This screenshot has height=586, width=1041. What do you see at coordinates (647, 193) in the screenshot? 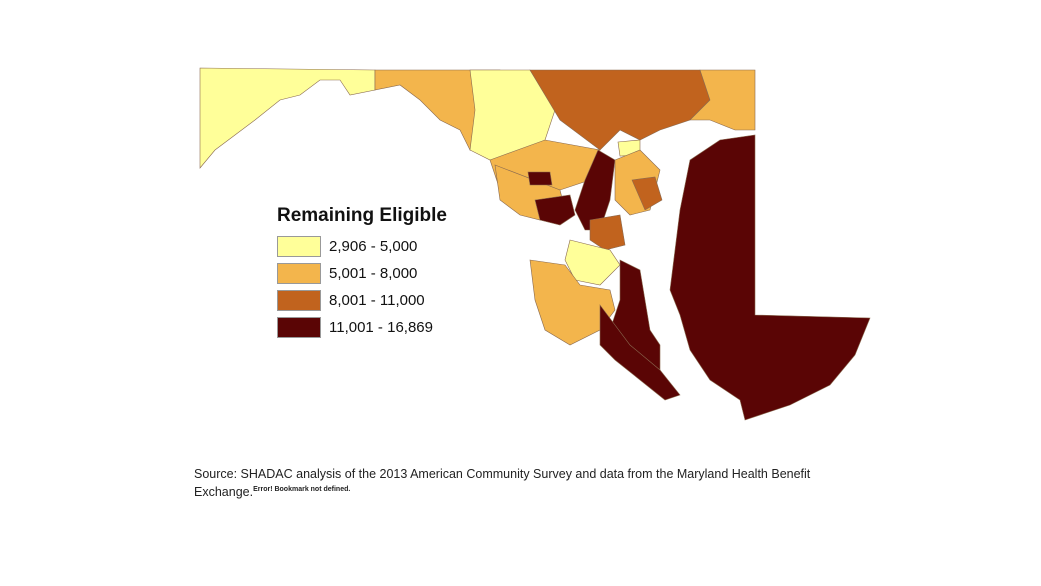
I see `region-anne-arundel-east` at bounding box center [647, 193].